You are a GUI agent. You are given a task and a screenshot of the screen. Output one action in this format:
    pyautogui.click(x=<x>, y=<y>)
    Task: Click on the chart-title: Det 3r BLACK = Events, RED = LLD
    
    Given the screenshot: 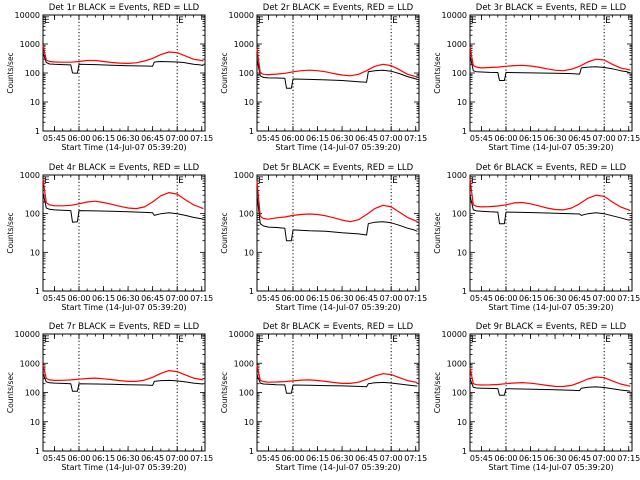 What is the action you would take?
    pyautogui.click(x=551, y=8)
    